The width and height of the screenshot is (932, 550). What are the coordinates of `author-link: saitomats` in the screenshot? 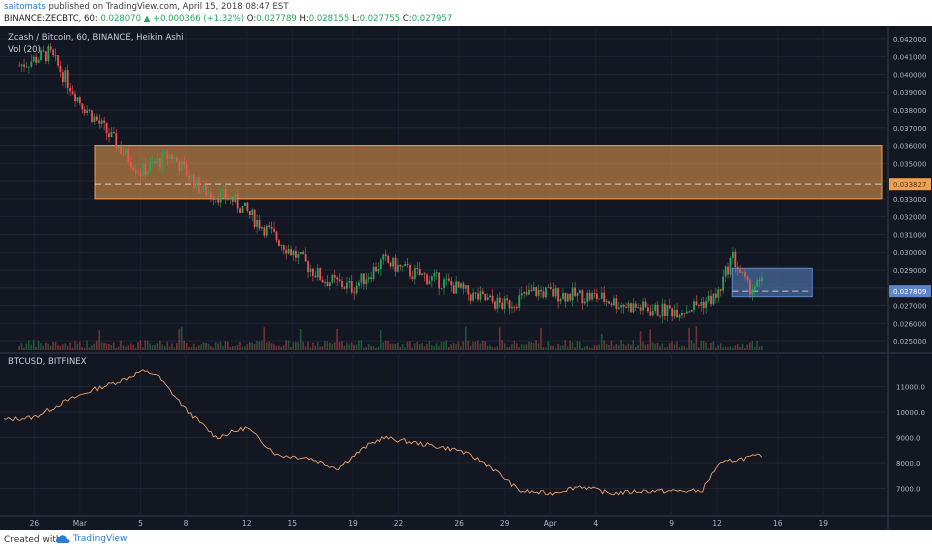 It's located at (25, 7).